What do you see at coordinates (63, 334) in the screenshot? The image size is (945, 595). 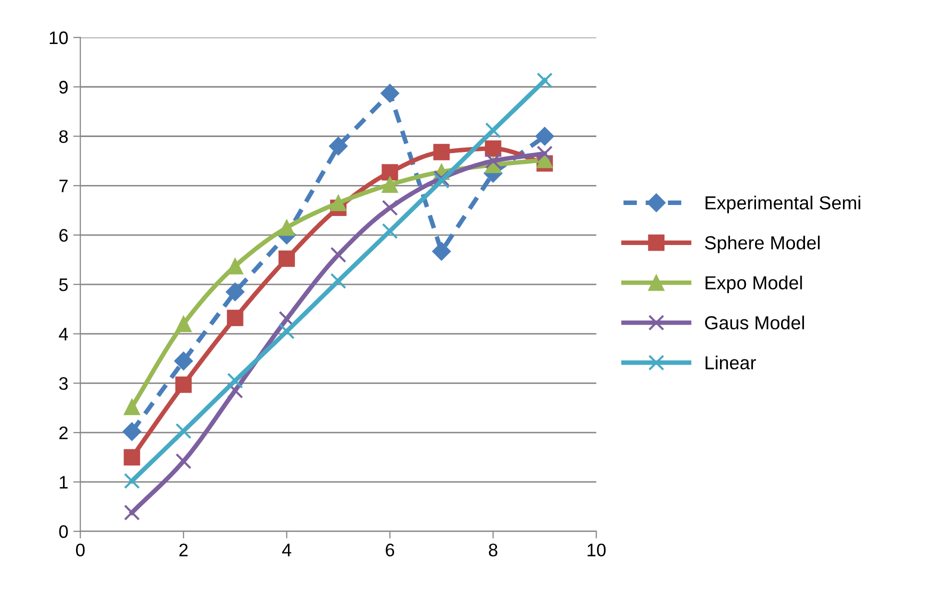 I see `y-tick-label: 4` at bounding box center [63, 334].